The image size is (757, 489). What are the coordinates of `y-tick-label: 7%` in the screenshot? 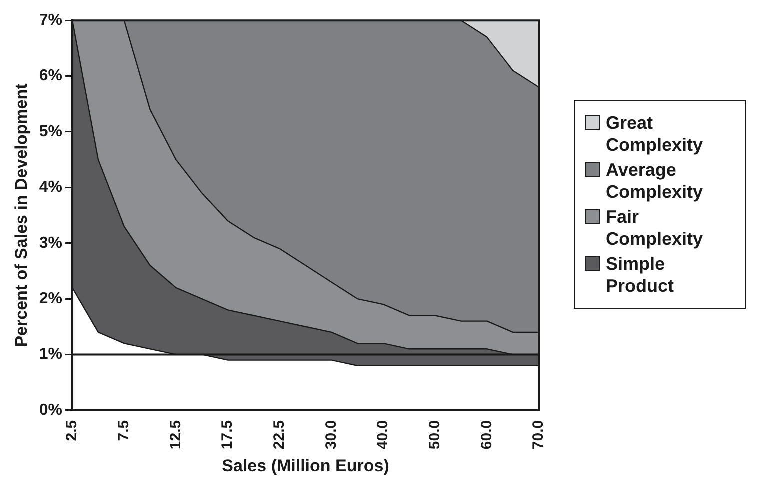 It's located at (51, 21).